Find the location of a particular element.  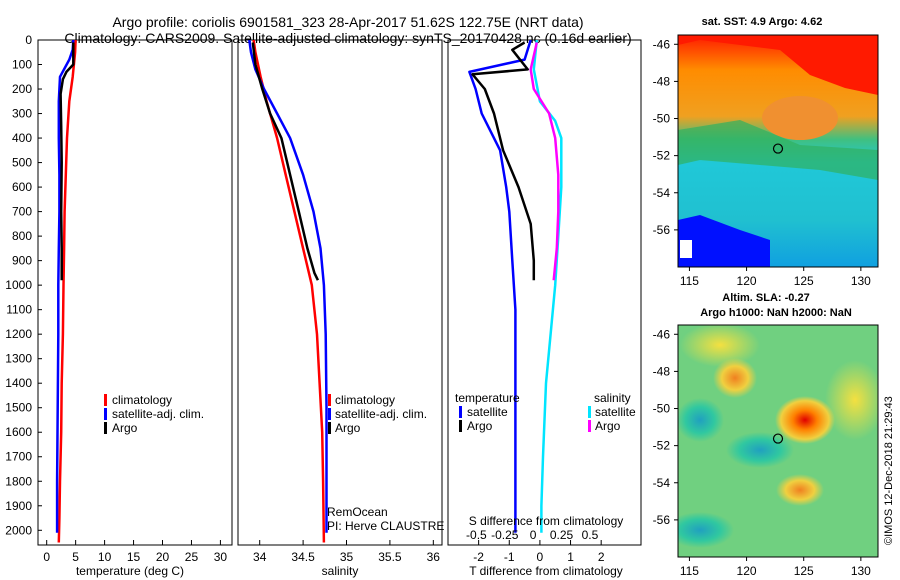

salinity-plot is located at coordinates (288, 291).